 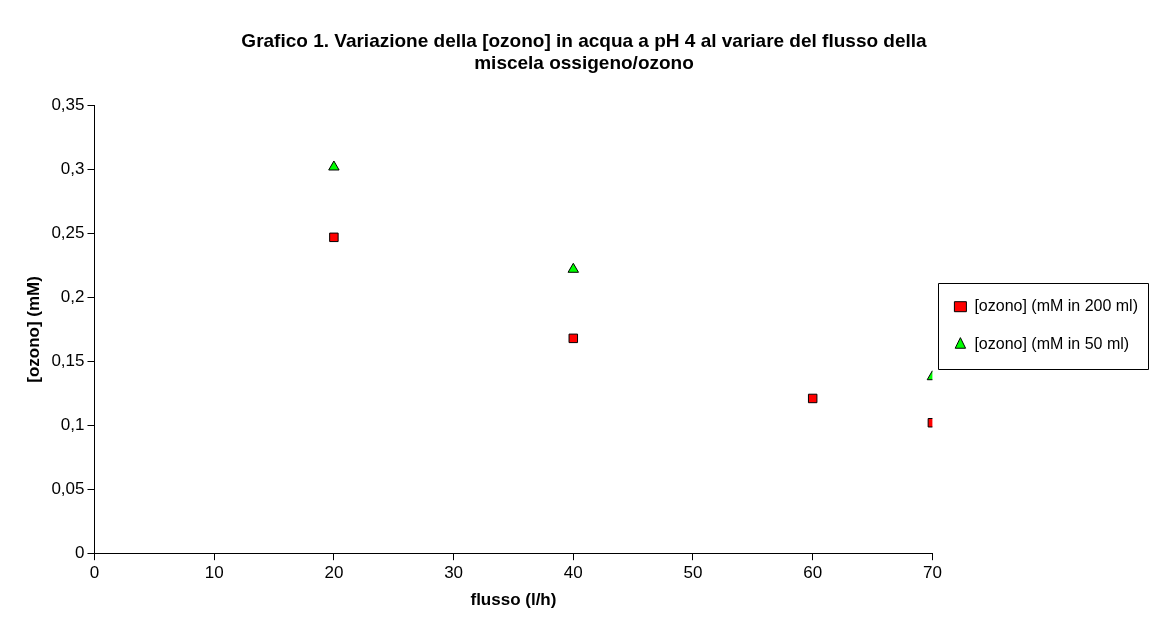 What do you see at coordinates (513, 600) in the screenshot?
I see `x-axis-title: flusso (l/h)` at bounding box center [513, 600].